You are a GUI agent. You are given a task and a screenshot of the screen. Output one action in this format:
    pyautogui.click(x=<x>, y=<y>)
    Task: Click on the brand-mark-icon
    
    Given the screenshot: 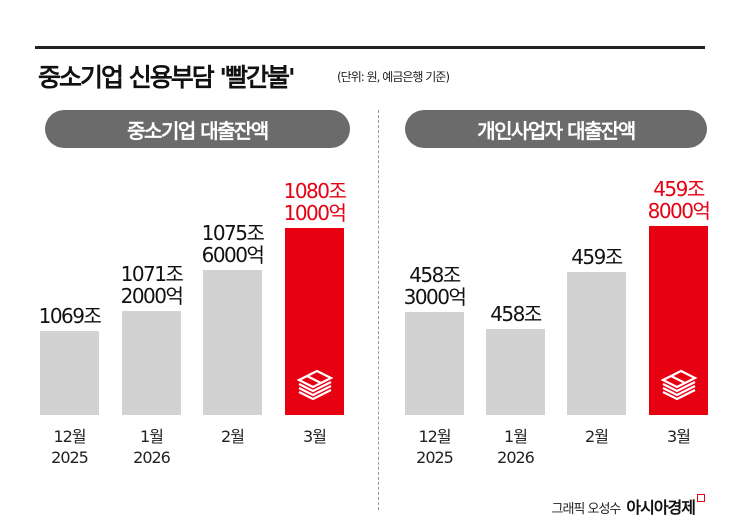 What is the action you would take?
    pyautogui.click(x=701, y=498)
    